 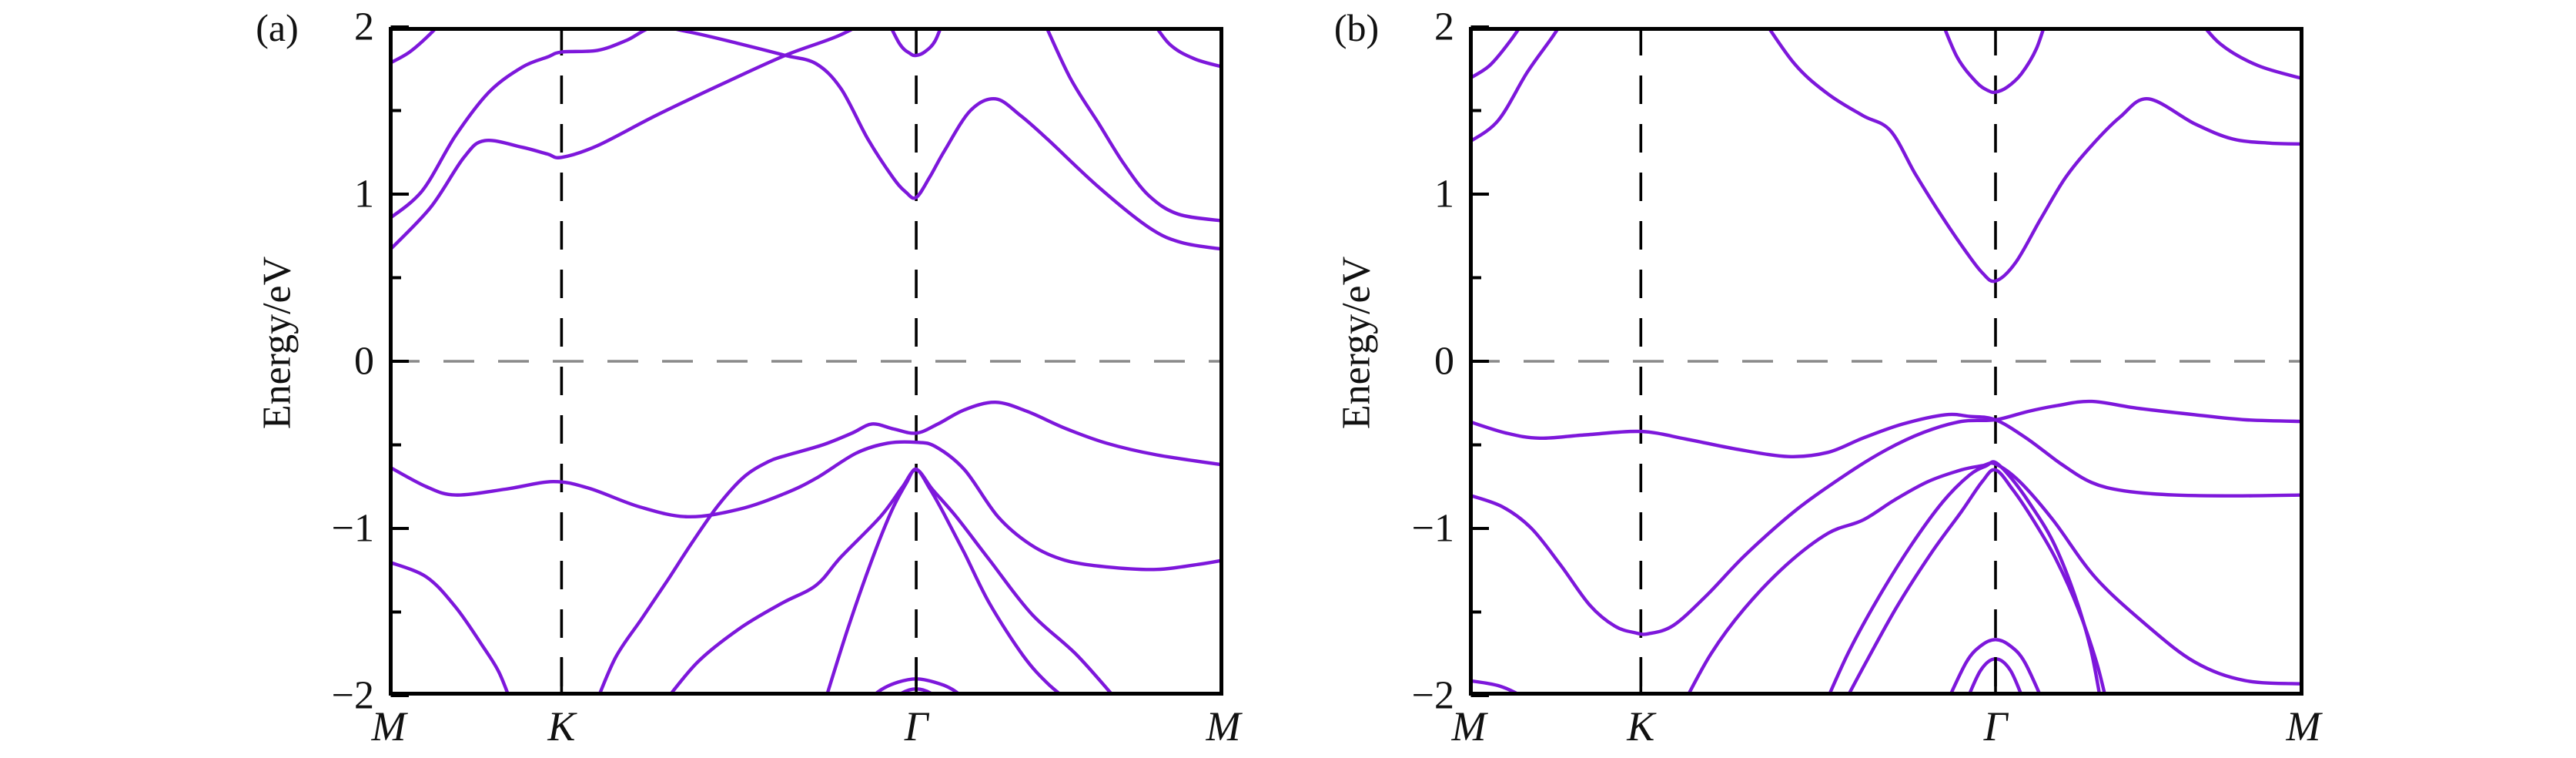 What do you see at coordinates (1356, 28) in the screenshot?
I see `panel-b-label: (b)` at bounding box center [1356, 28].